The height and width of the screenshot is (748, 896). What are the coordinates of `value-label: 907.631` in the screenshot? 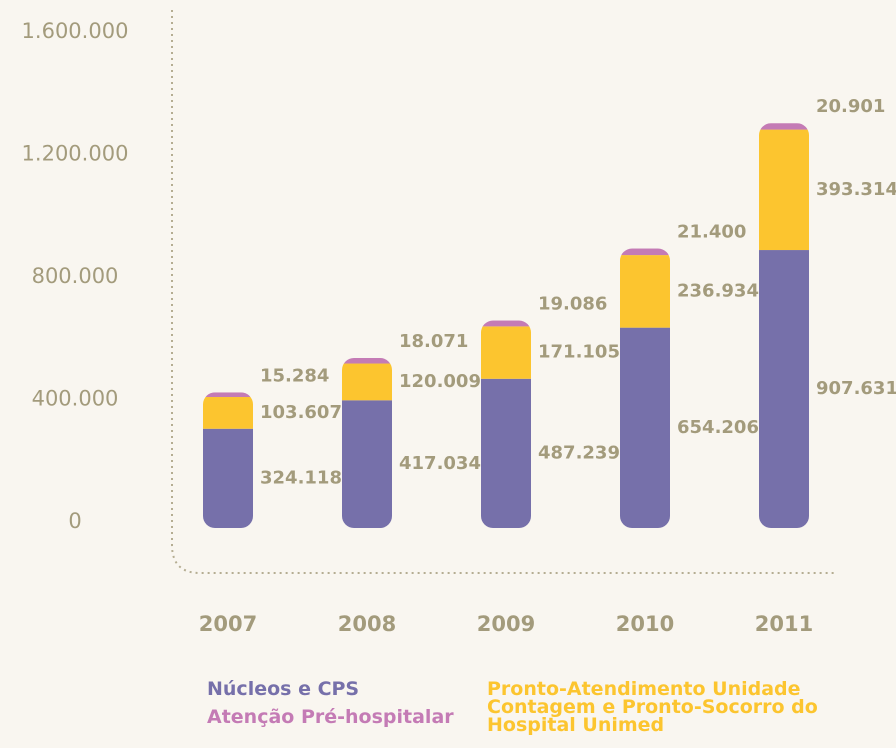 It's located at (856, 388).